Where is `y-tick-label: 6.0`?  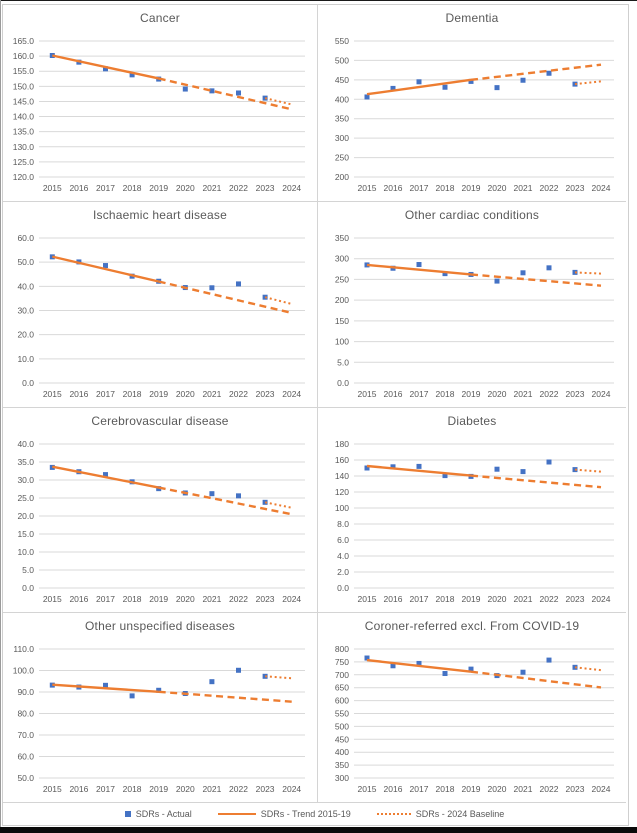
y-tick-label: 6.0 is located at coordinates (343, 540).